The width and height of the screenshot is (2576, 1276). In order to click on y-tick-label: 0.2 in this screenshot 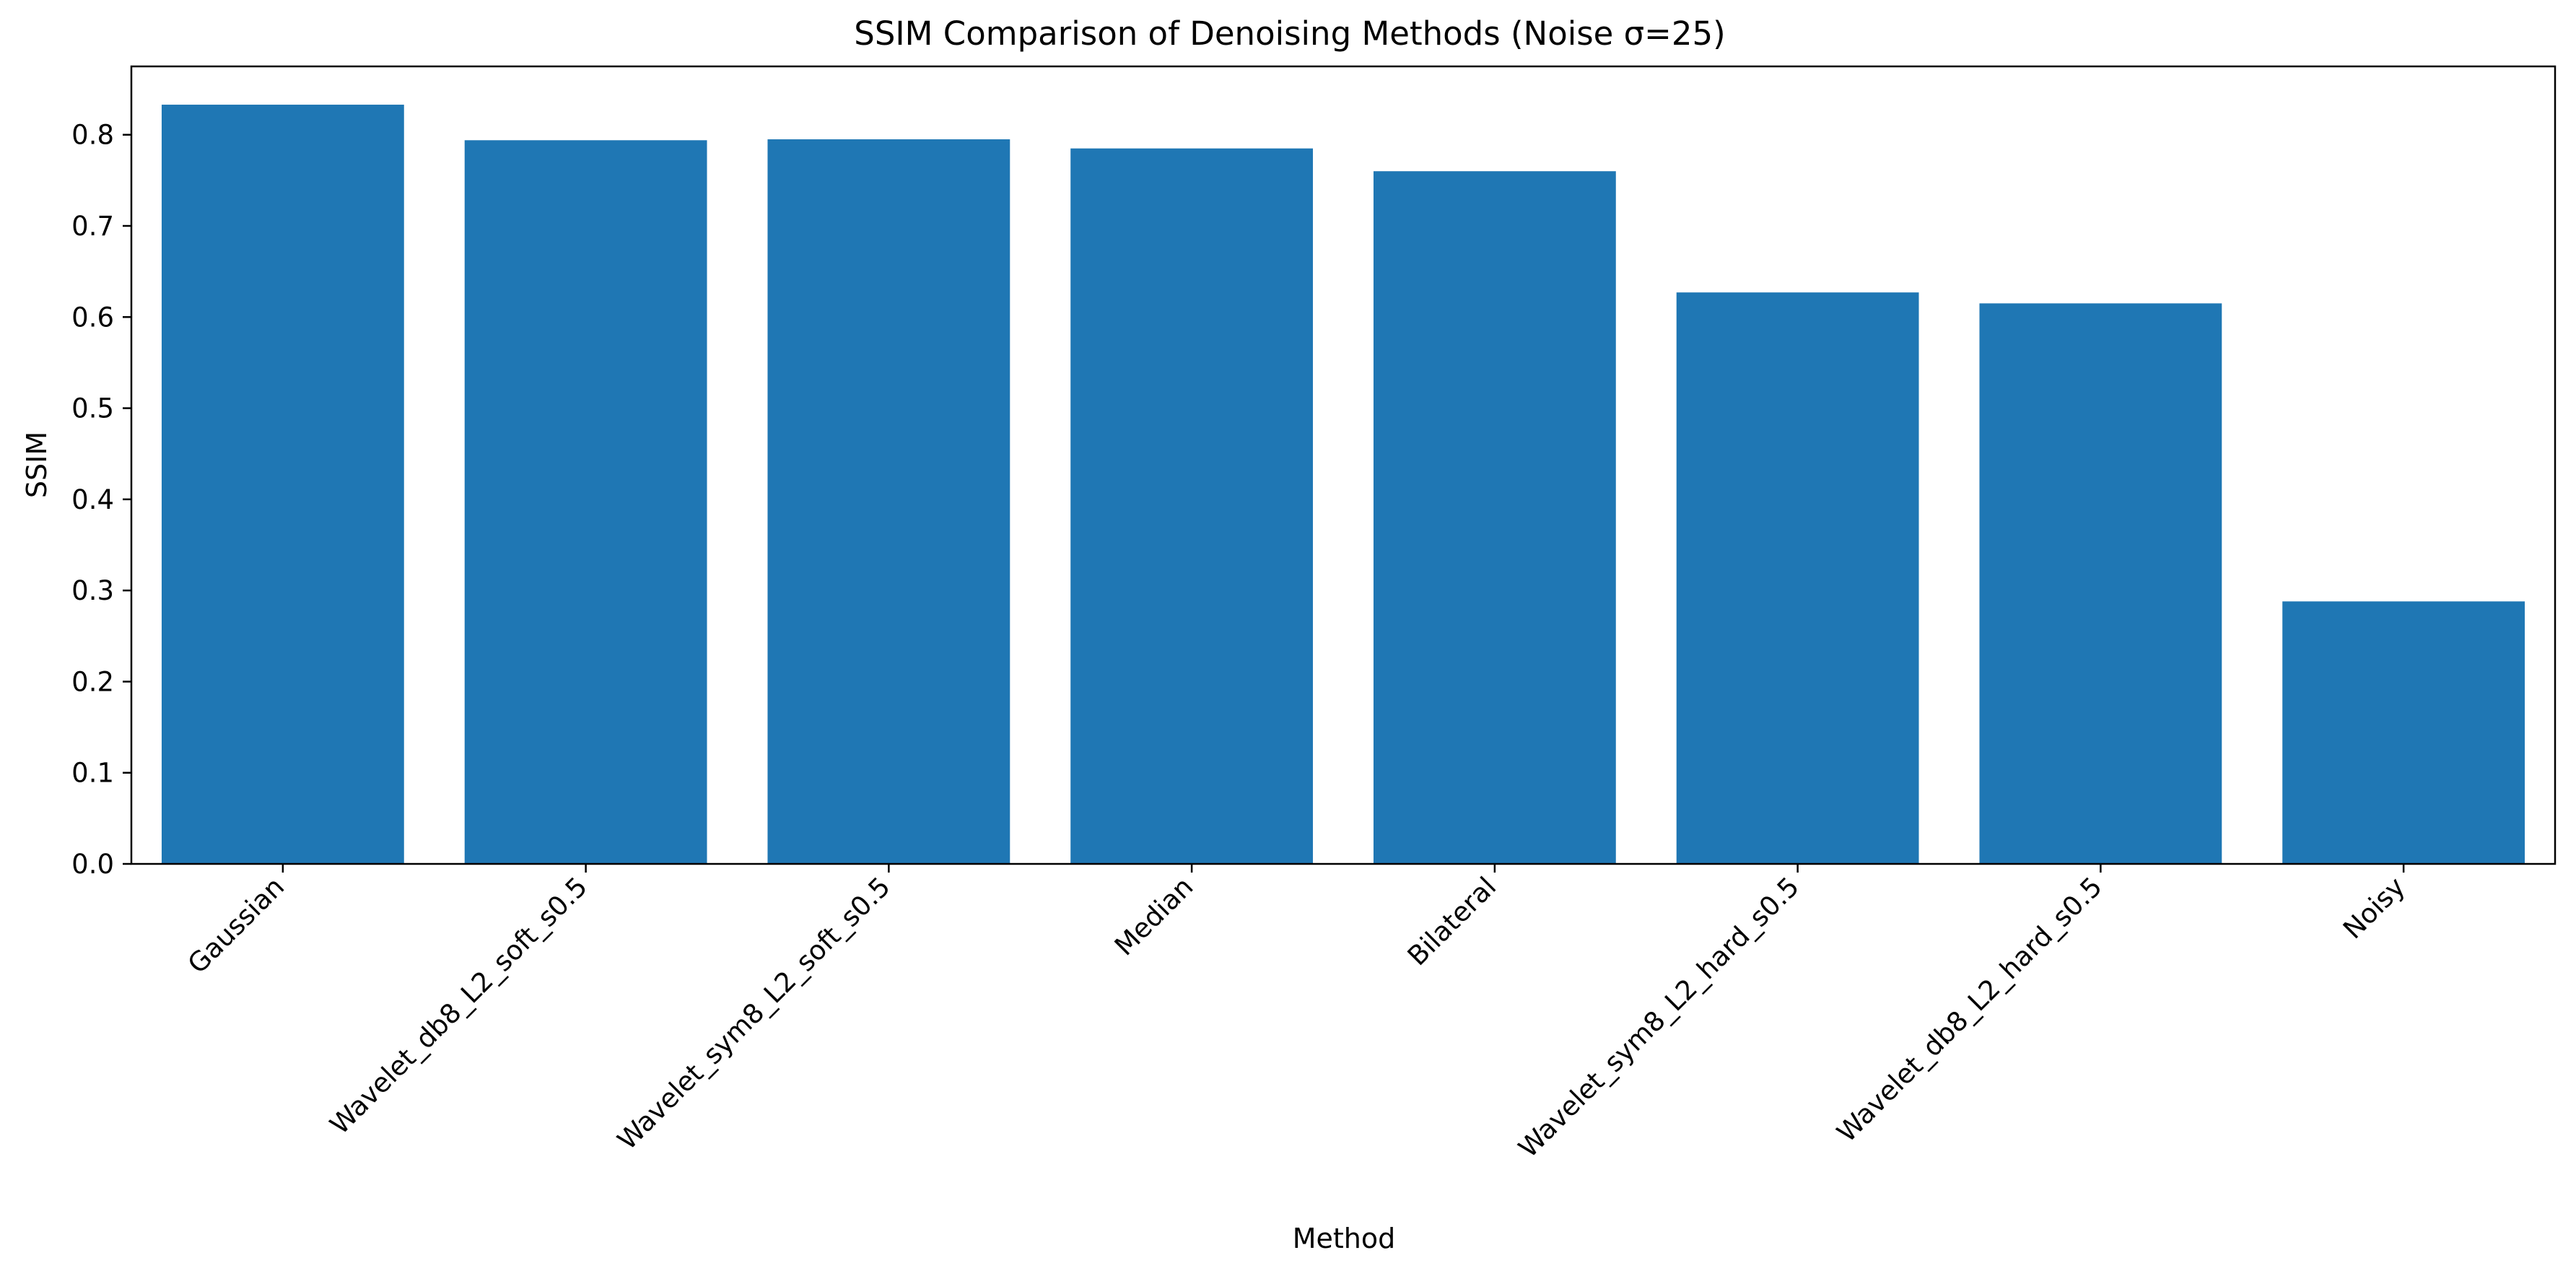, I will do `click(92, 681)`.